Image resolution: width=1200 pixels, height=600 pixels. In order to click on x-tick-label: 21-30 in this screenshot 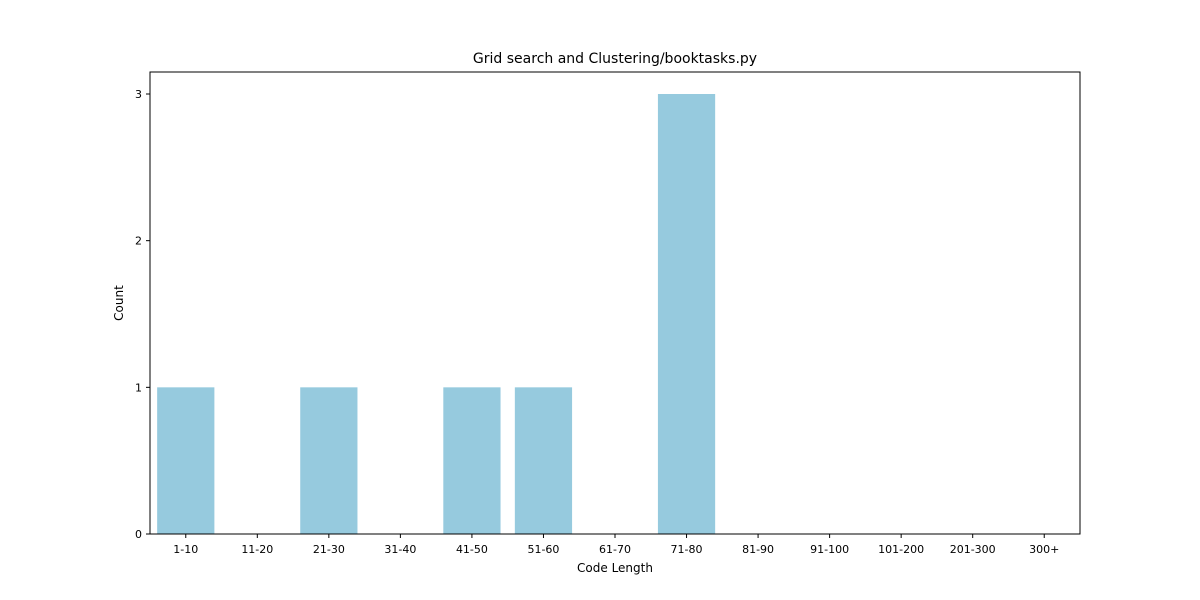, I will do `click(329, 549)`.